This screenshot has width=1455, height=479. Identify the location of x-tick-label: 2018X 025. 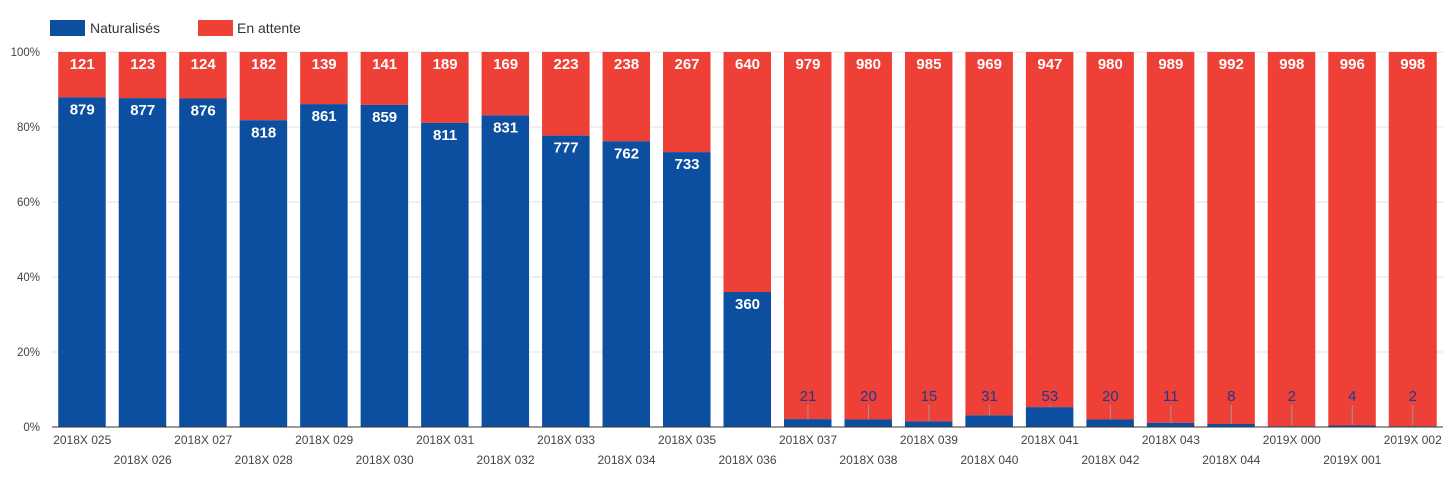
(82, 440).